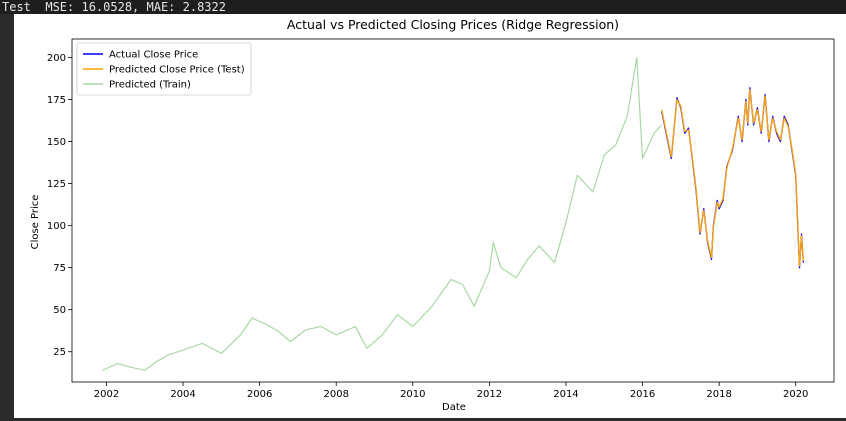  Describe the element at coordinates (35, 222) in the screenshot. I see `y-axis-label: Close Price` at that location.